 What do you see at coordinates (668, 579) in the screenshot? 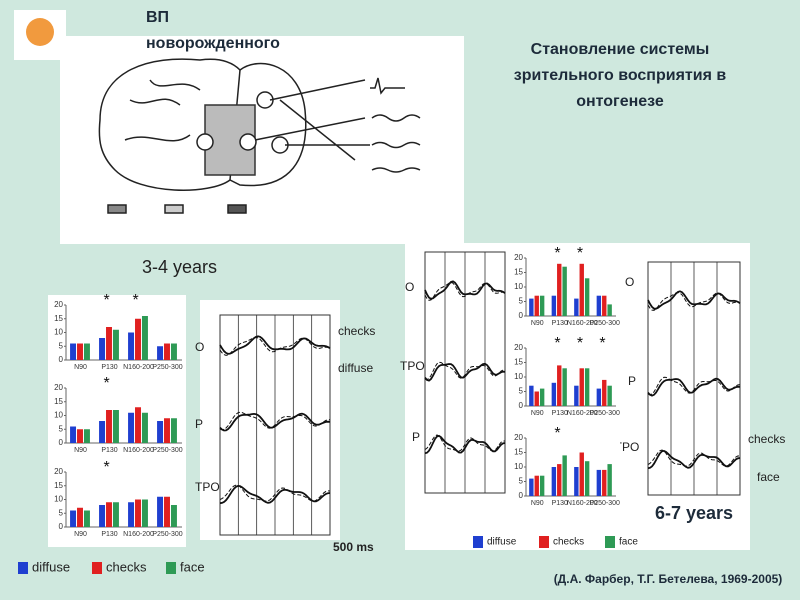
I see `citation: (Д.А. Фарбер, Т.Г. Бетелева, 1969-2005)` at bounding box center [668, 579].